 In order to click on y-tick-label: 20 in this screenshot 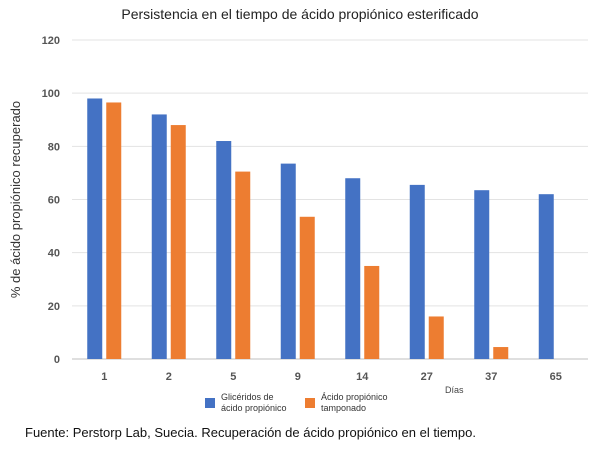, I will do `click(54, 307)`.